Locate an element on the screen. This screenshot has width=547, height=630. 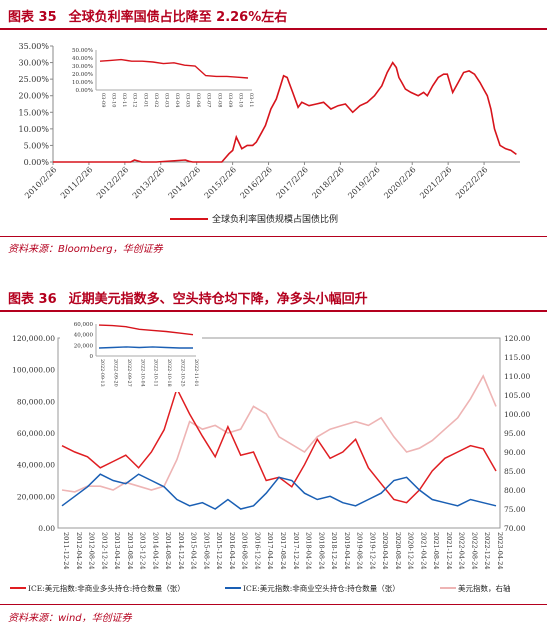
inset-series-line is located at coordinates (174, 68).